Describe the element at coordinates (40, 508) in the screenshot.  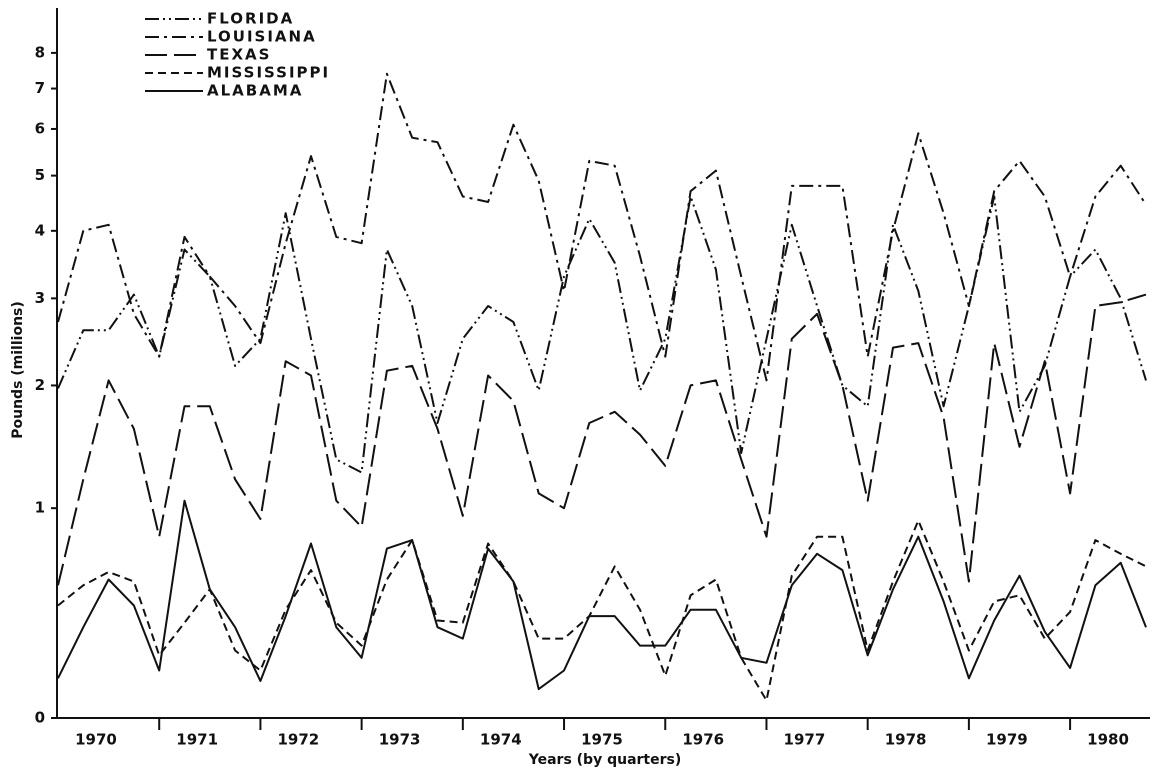
I see `y-tick-label: 1` at that location.